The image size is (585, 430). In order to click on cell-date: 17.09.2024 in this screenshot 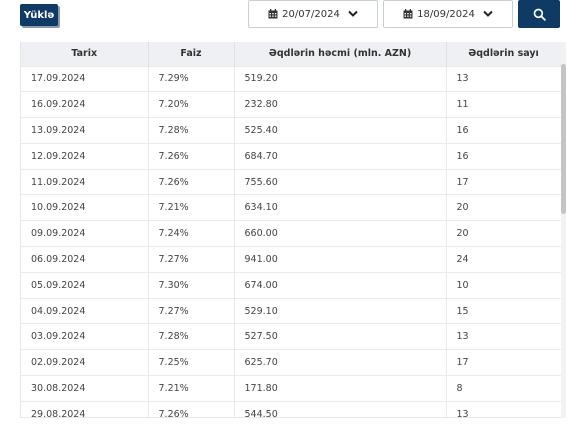, I will do `click(85, 78)`.